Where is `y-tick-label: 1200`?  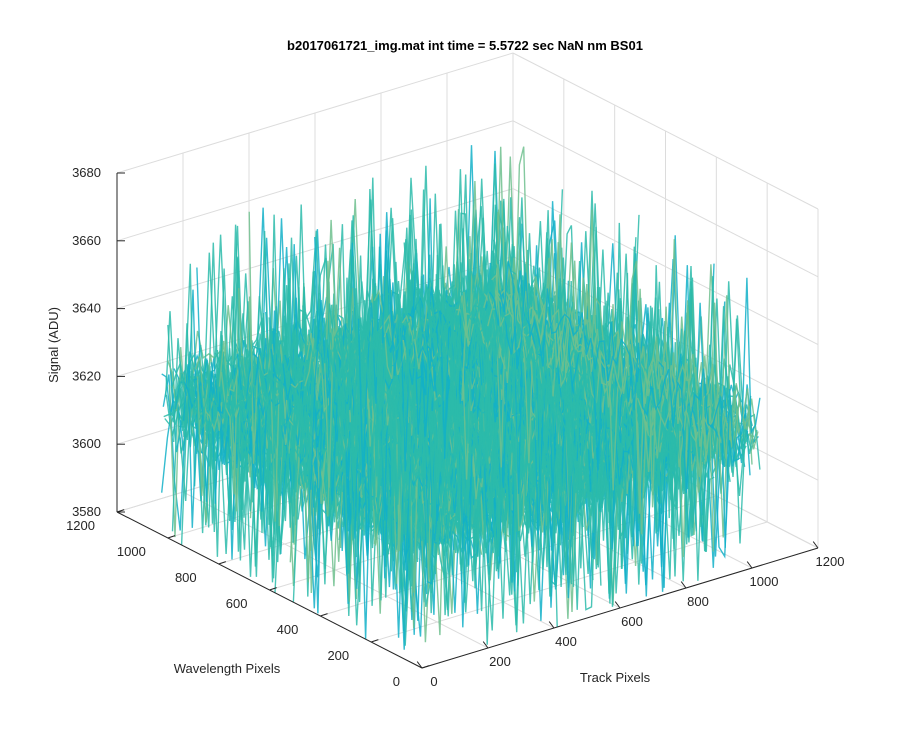 y-tick-label: 1200 is located at coordinates (80, 525).